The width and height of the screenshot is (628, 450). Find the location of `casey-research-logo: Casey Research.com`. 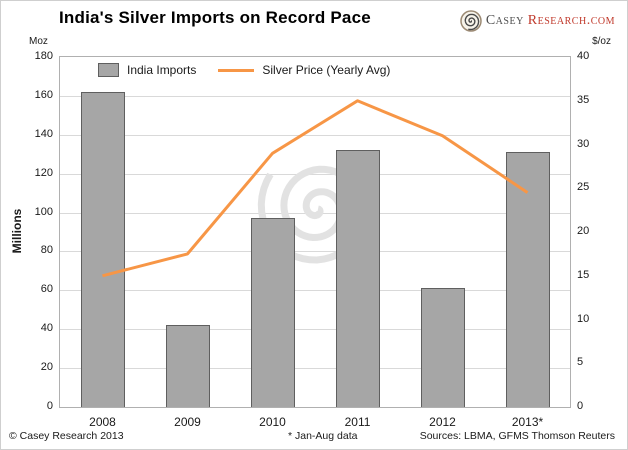

casey-research-logo: Casey Research.com is located at coordinates (537, 21).